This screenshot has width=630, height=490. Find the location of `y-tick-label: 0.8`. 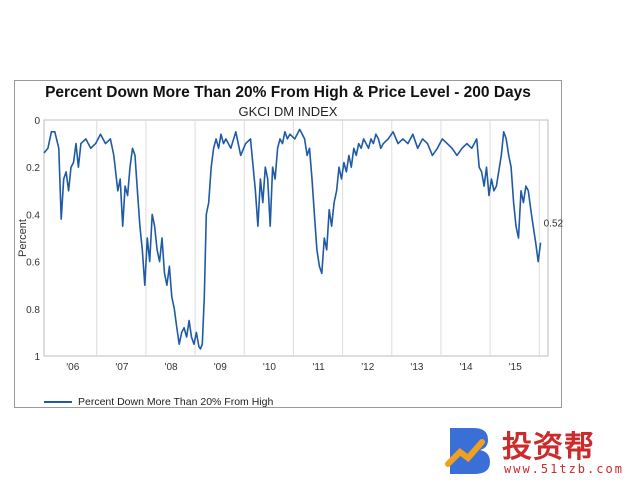

y-tick-label: 0.8 is located at coordinates (33, 310).